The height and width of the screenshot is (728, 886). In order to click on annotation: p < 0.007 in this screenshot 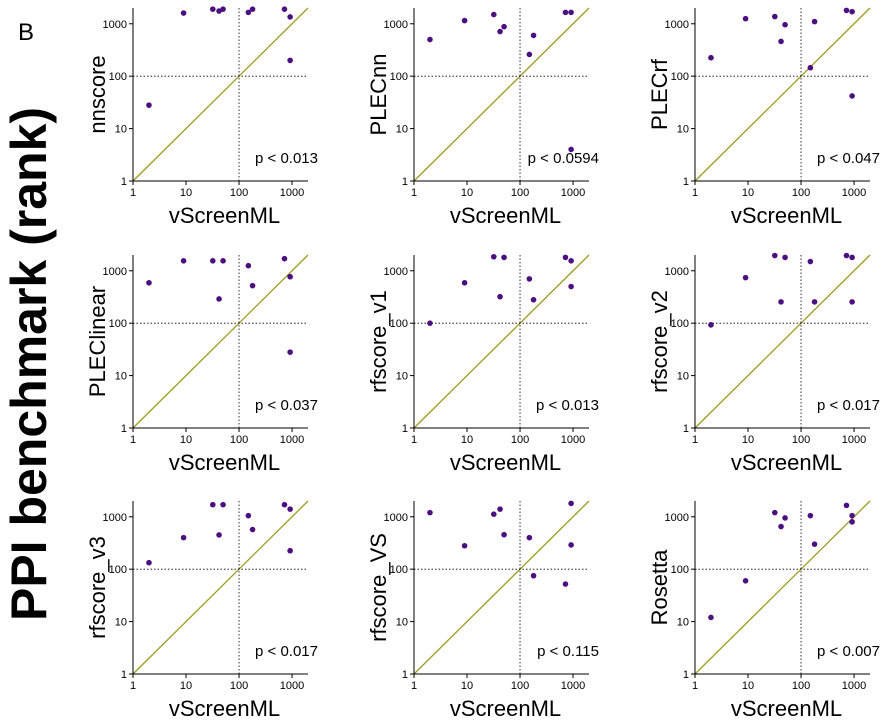, I will do `click(848, 651)`.